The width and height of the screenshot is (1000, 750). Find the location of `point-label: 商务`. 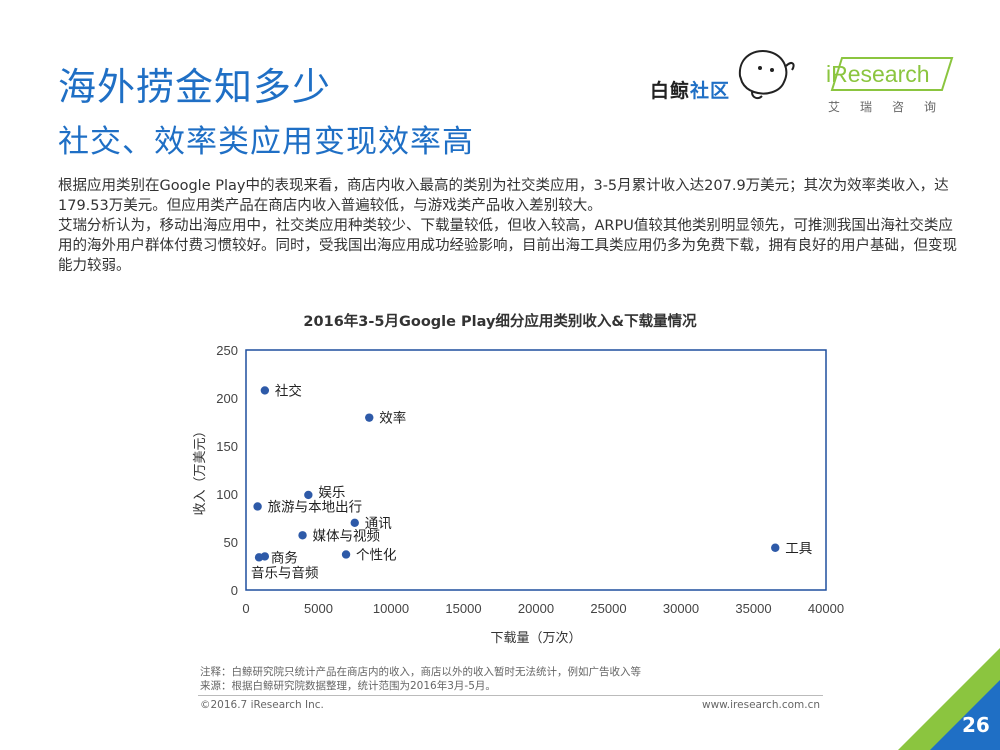

point-label: 商务 is located at coordinates (284, 558).